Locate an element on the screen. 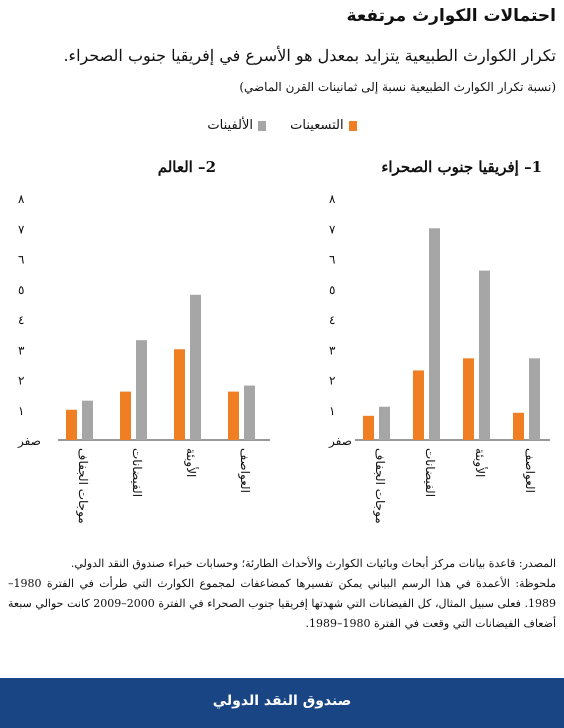 This screenshot has width=564, height=728. x-category-label-ssa: الأوبئة is located at coordinates (480, 462).